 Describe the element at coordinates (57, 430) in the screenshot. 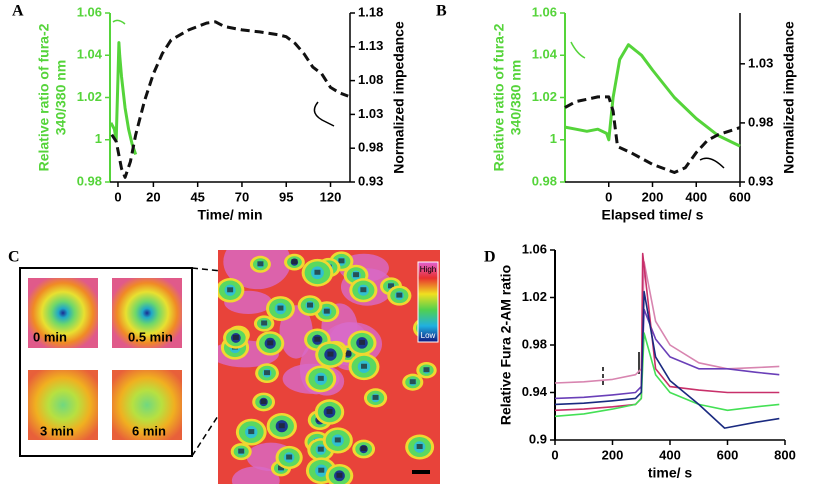

I see `inset-label: 3 min` at that location.